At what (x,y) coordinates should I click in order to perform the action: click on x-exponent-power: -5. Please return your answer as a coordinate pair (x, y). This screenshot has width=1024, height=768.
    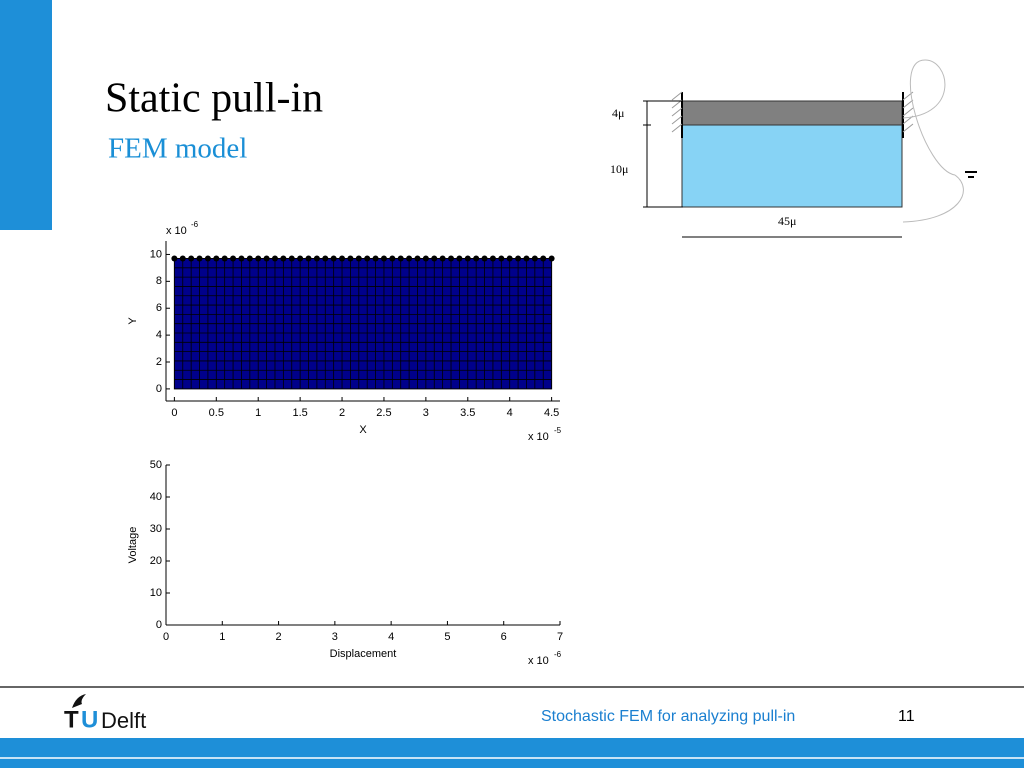
    Looking at the image, I should click on (558, 430).